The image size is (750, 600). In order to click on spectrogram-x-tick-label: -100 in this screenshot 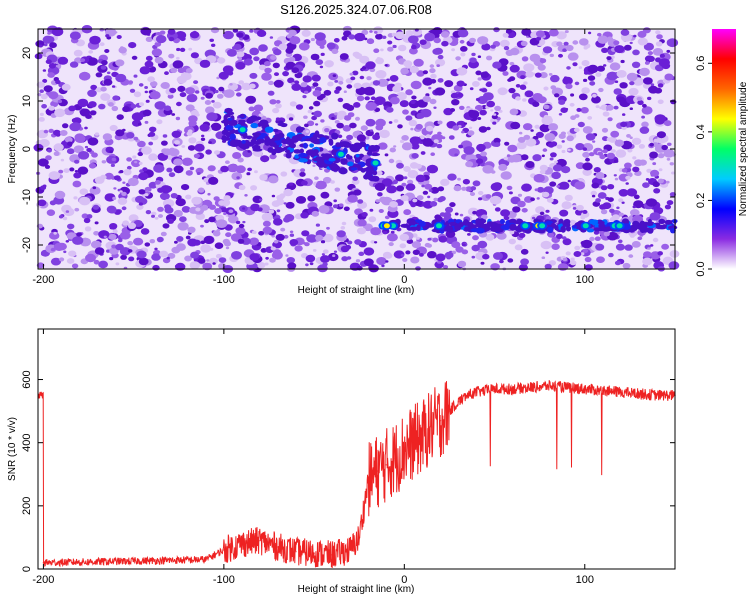, I will do `click(224, 280)`.